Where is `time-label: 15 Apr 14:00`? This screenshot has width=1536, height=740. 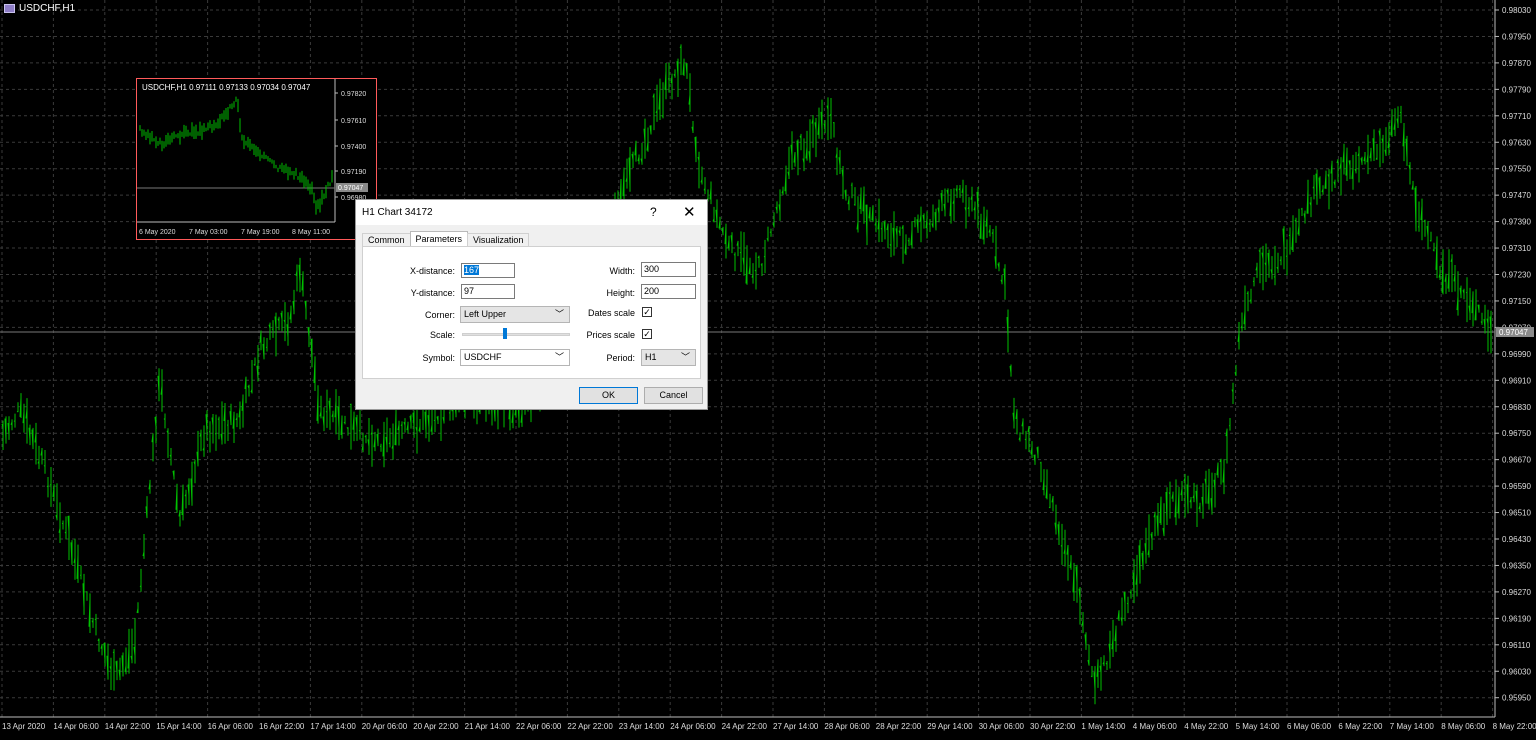
time-label: 15 Apr 14:00 is located at coordinates (179, 726).